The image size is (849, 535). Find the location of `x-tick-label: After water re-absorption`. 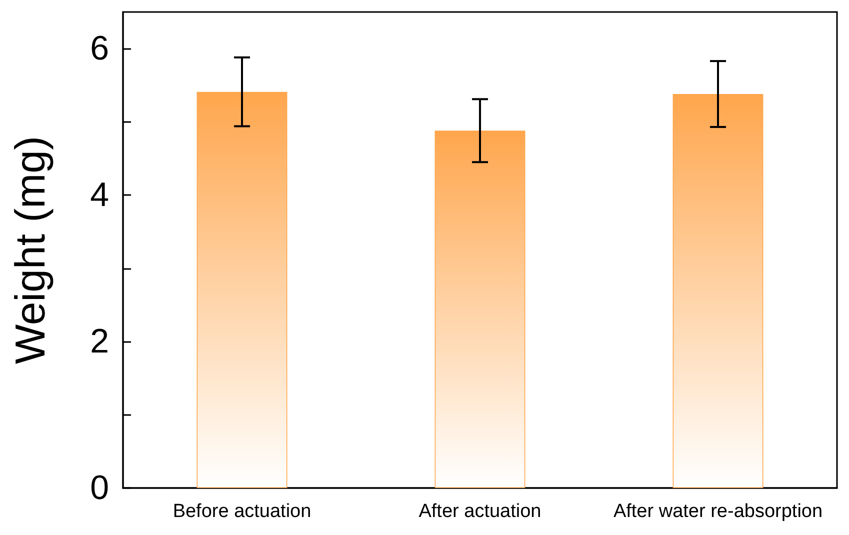

x-tick-label: After water re-absorption is located at coordinates (718, 511).